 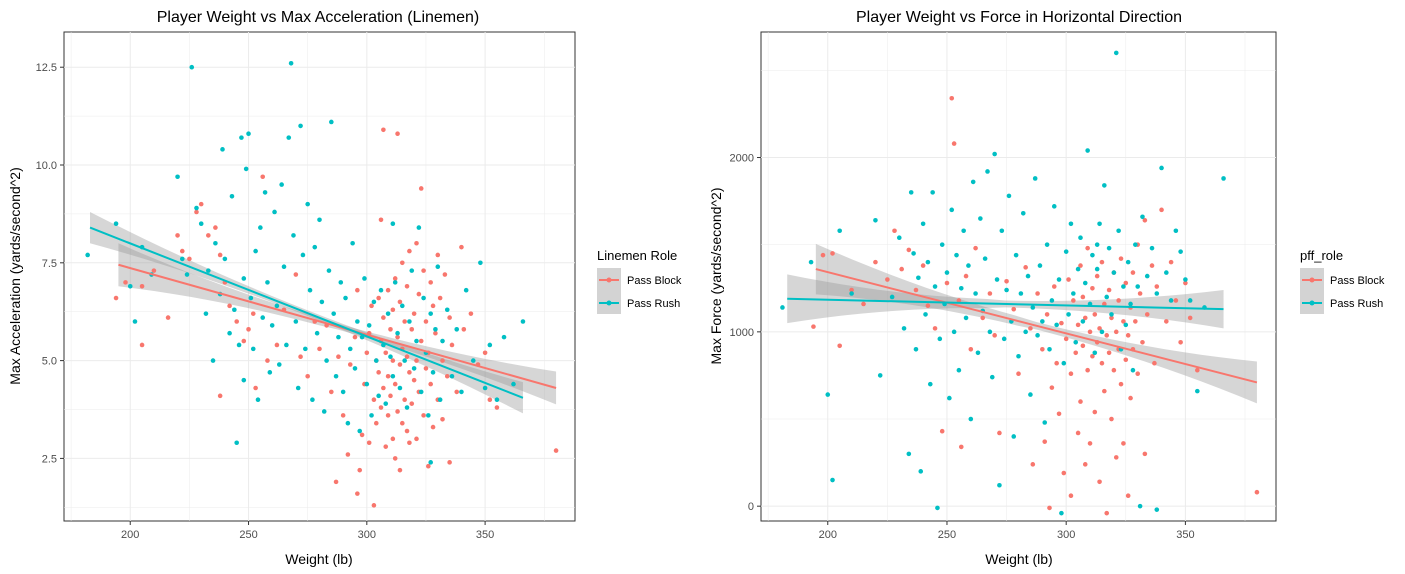 I want to click on left-x-ticks: 200 250 300 350, so click(x=307, y=531).